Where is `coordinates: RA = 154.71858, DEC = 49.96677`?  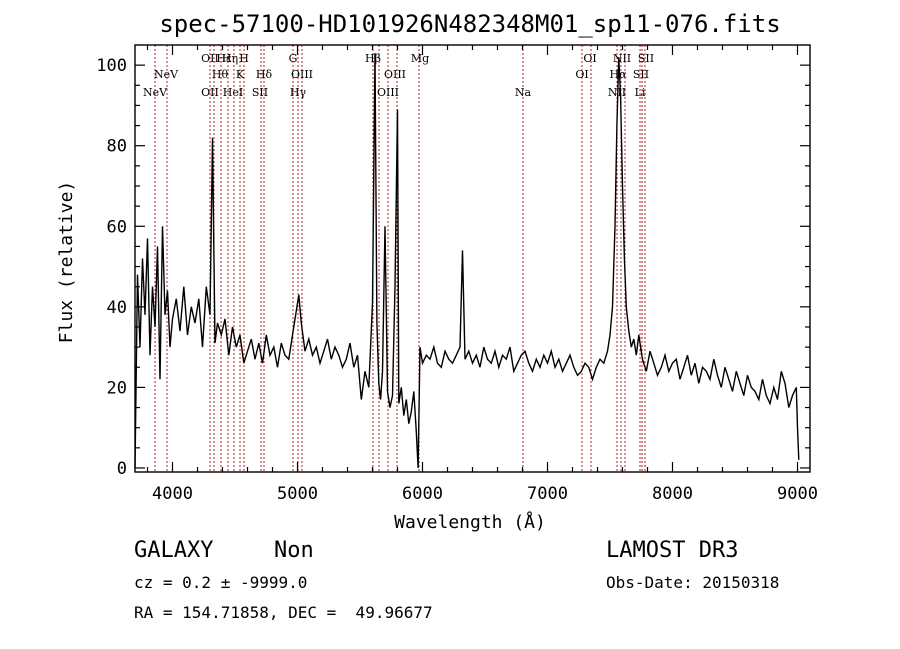
coordinates: RA = 154.71858, DEC = 49.96677 is located at coordinates (283, 612).